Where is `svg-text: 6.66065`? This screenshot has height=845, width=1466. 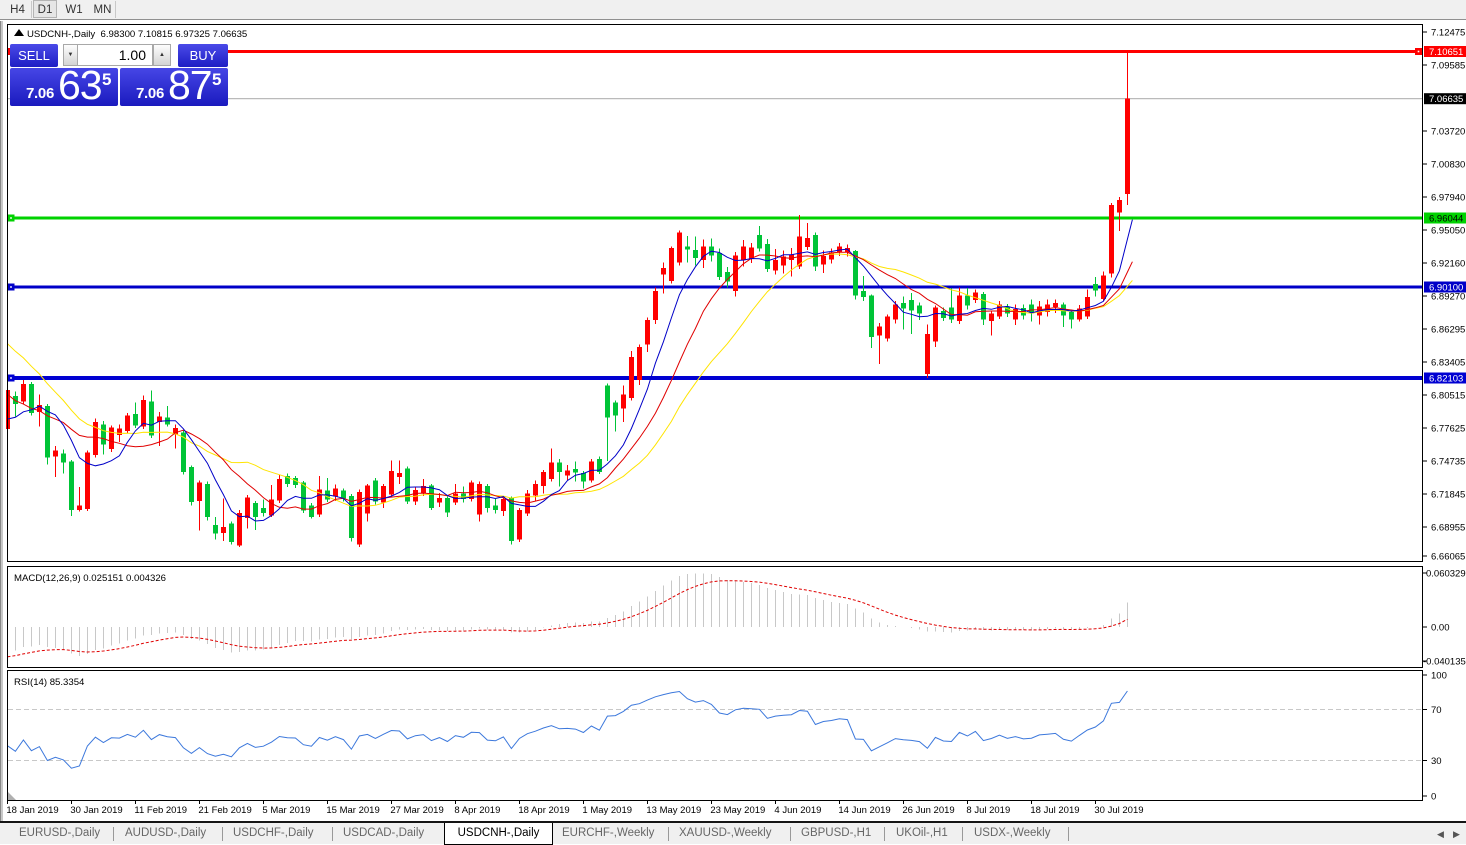 svg-text: 6.66065 is located at coordinates (1448, 557).